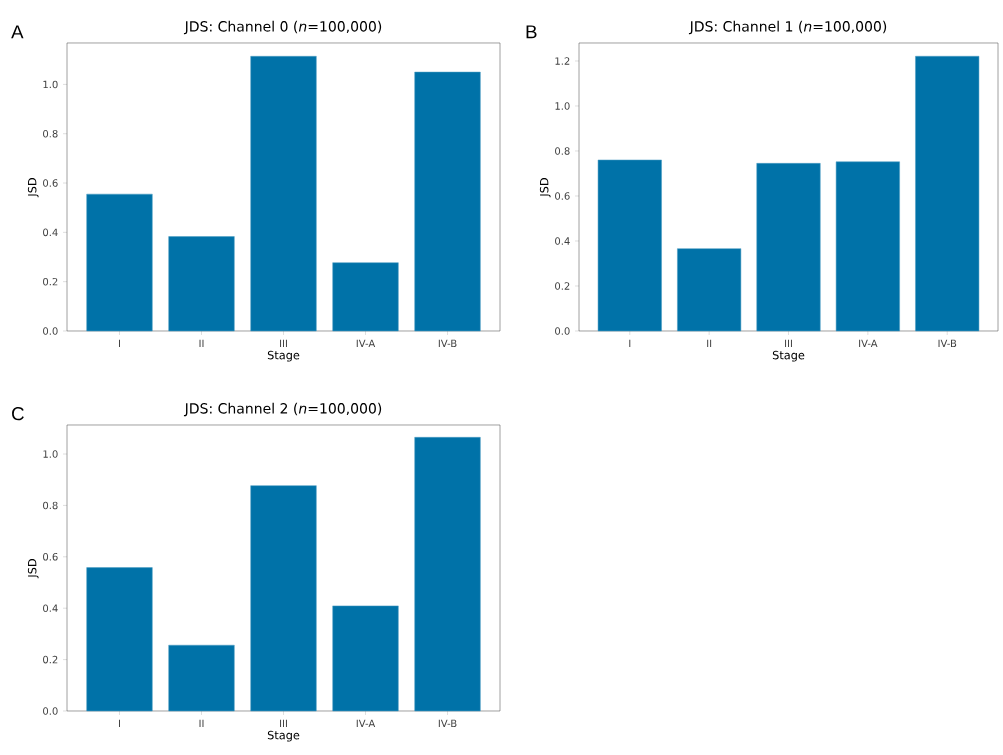 The image size is (1003, 755). I want to click on text: B, so click(531, 32).